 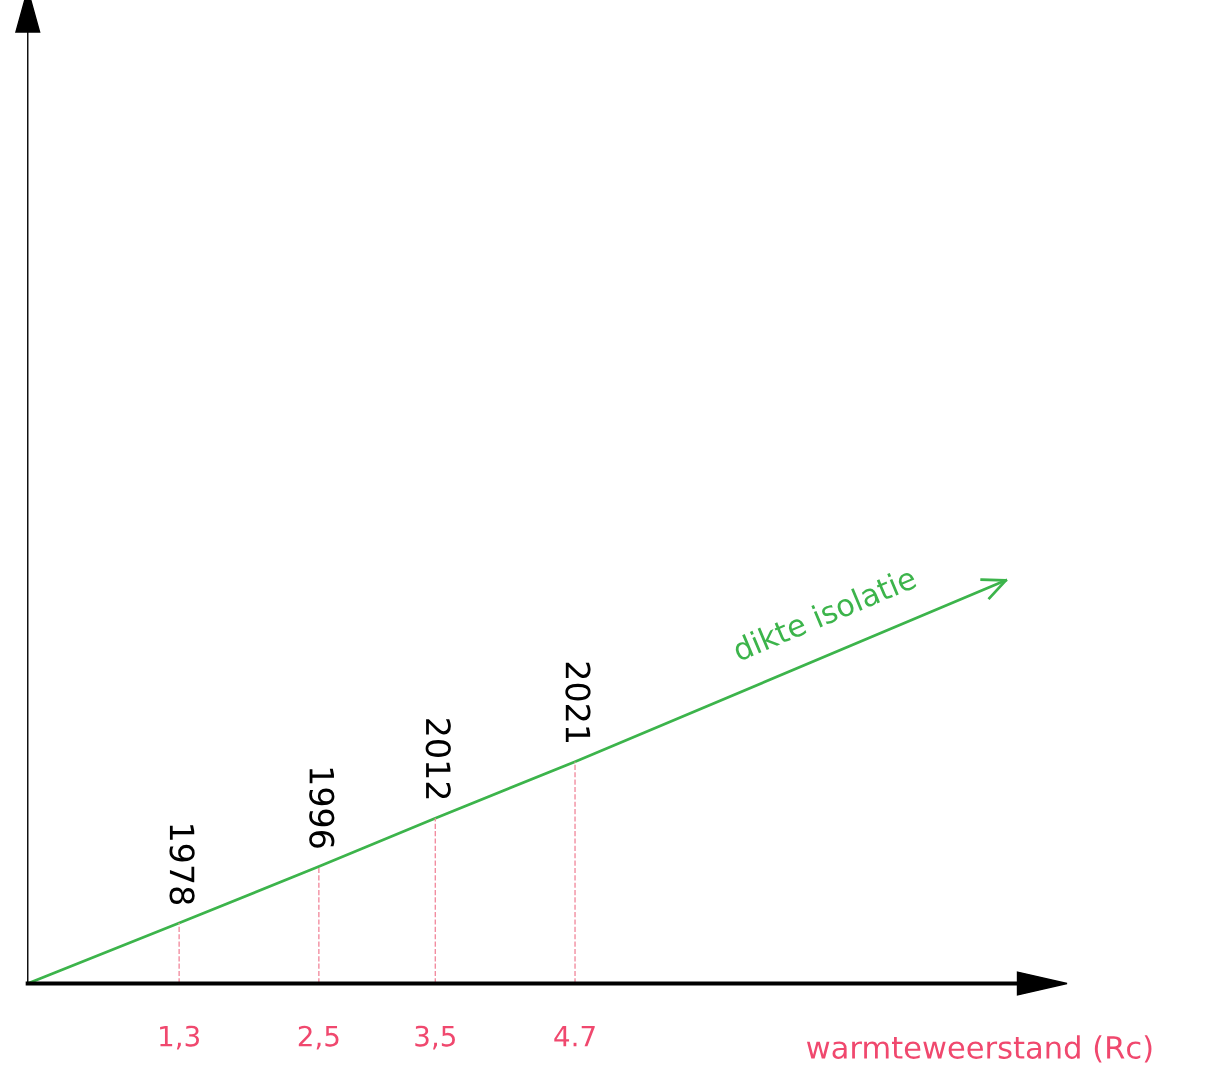 I want to click on annotation: 2012, so click(x=438, y=759).